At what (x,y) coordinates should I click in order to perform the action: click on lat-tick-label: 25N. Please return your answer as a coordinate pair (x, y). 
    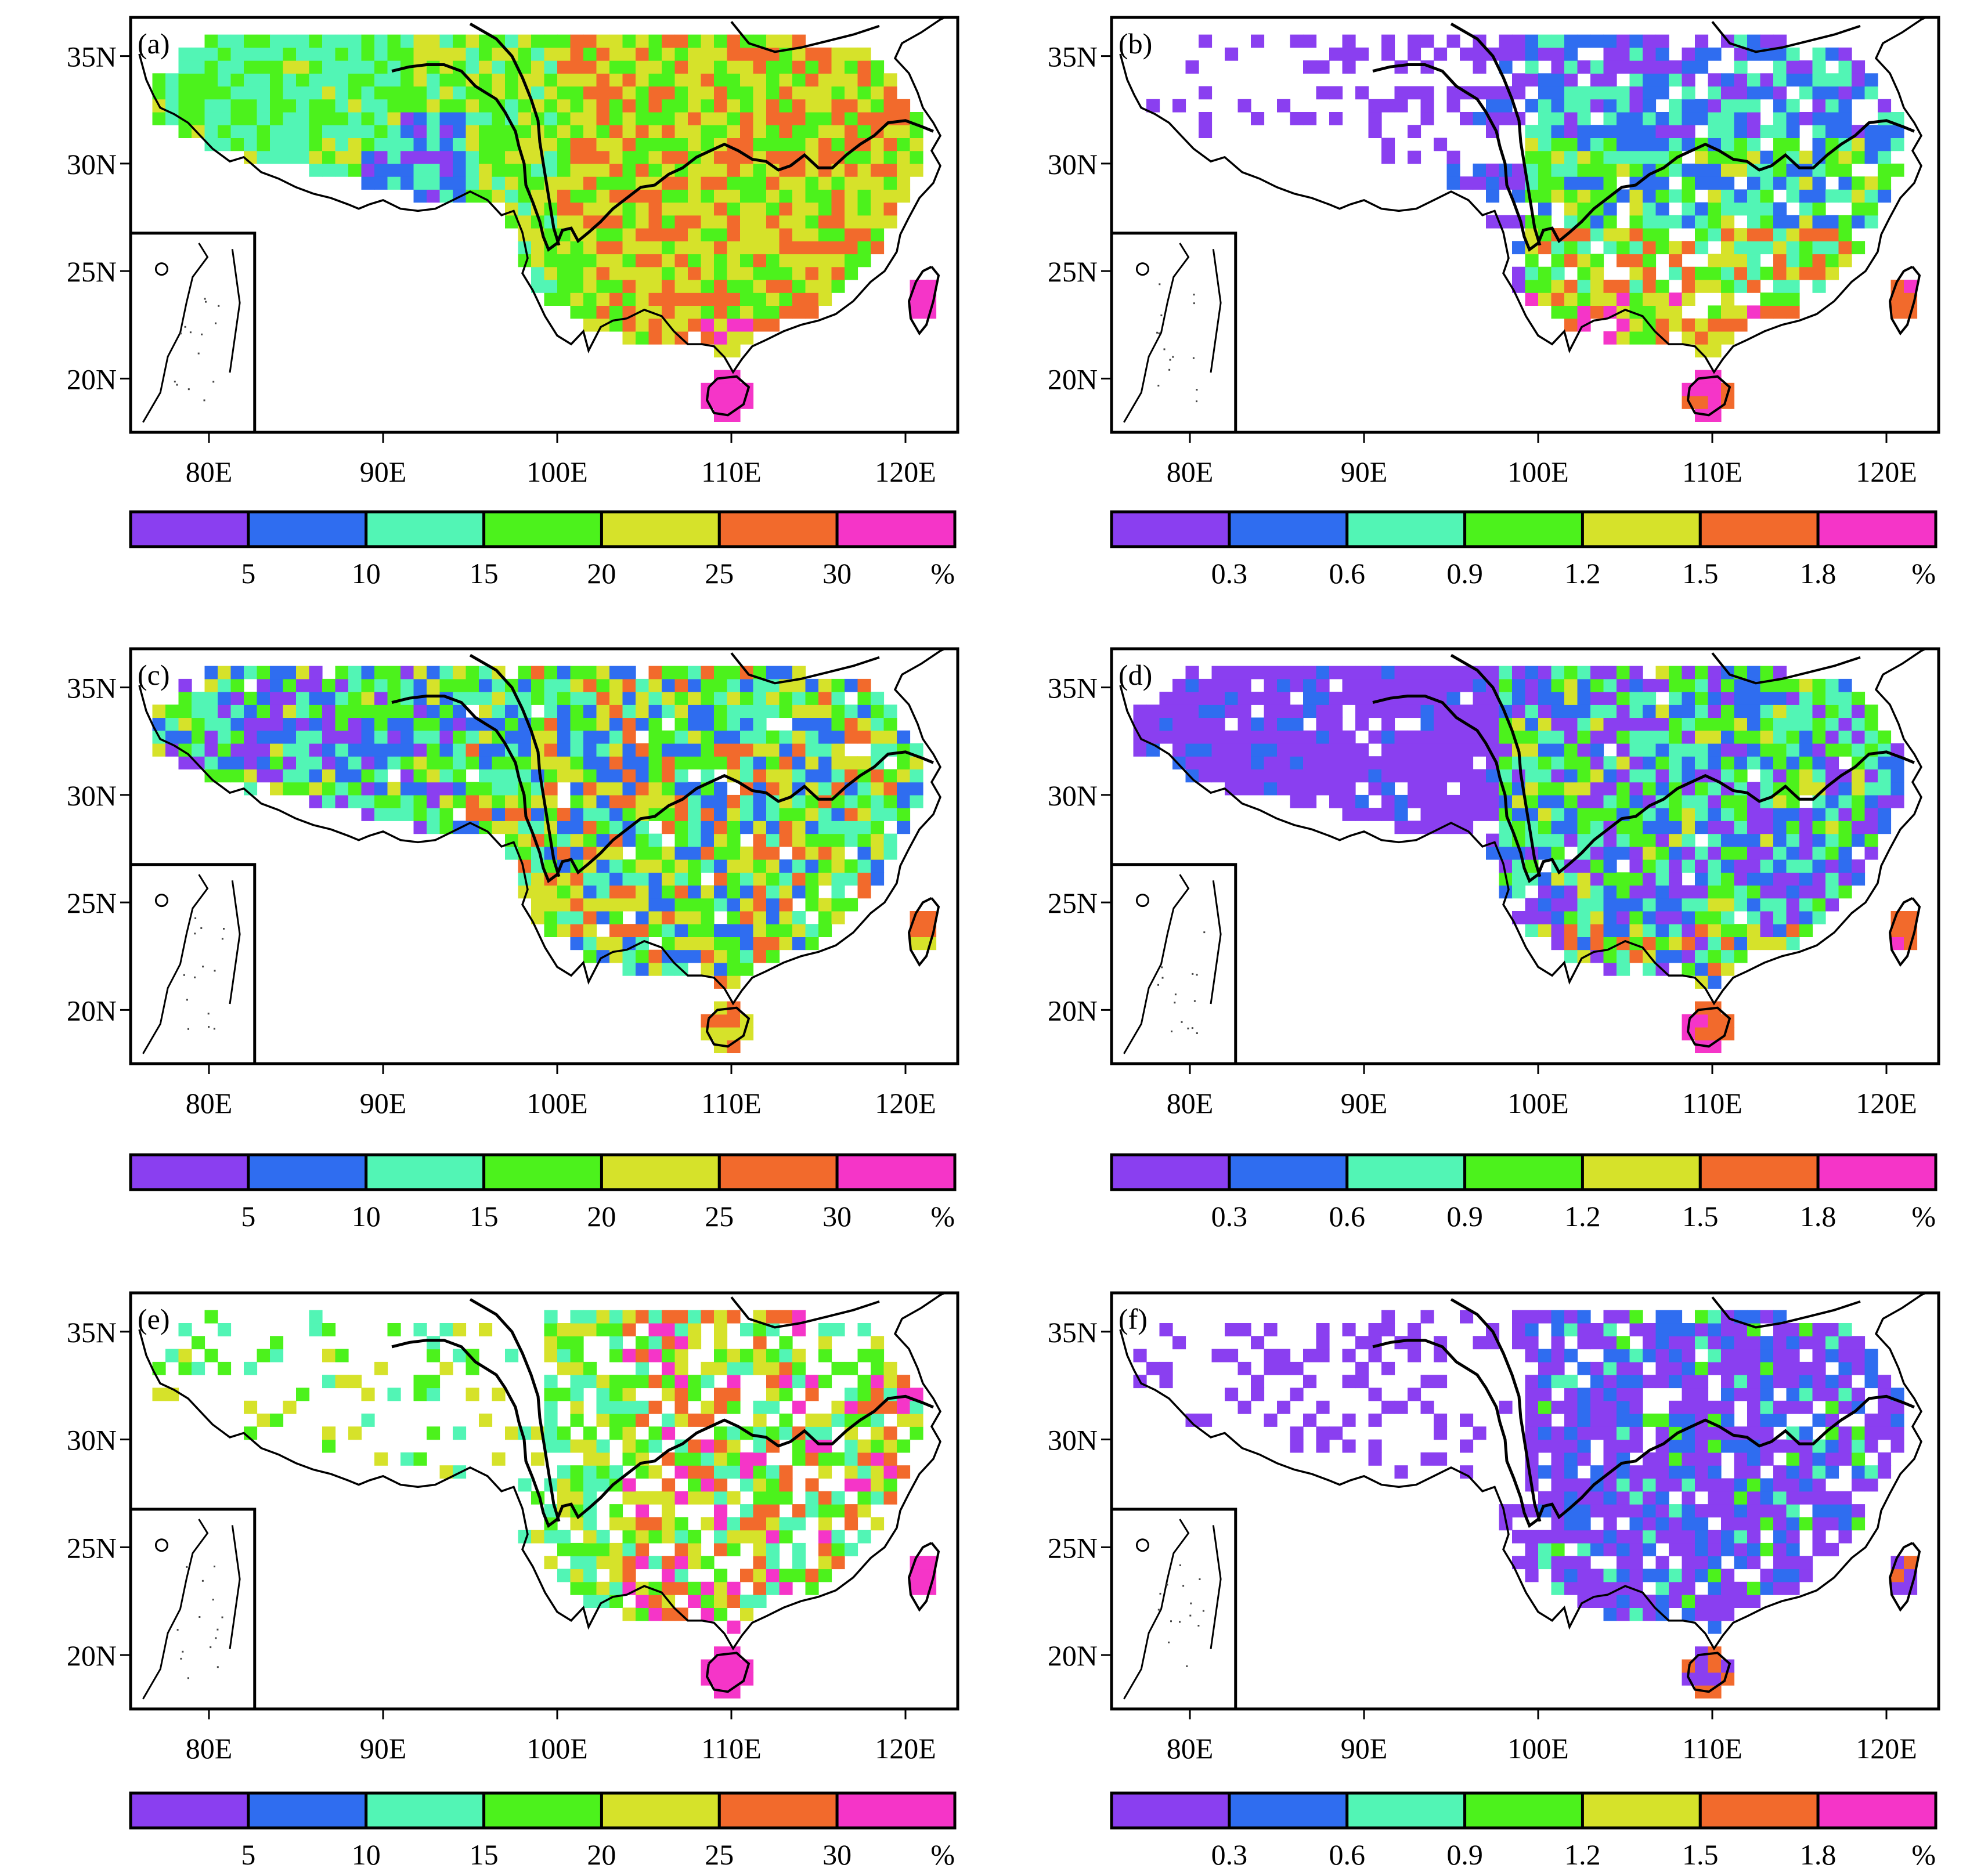
    Looking at the image, I should click on (92, 271).